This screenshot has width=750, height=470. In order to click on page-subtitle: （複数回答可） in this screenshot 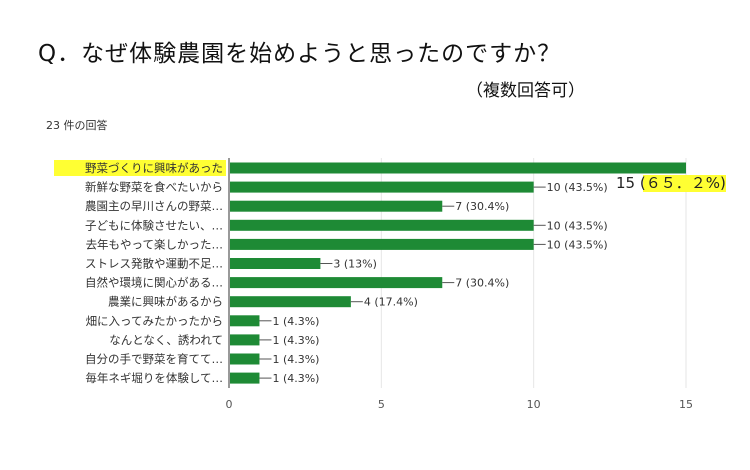, I will do `click(525, 91)`.